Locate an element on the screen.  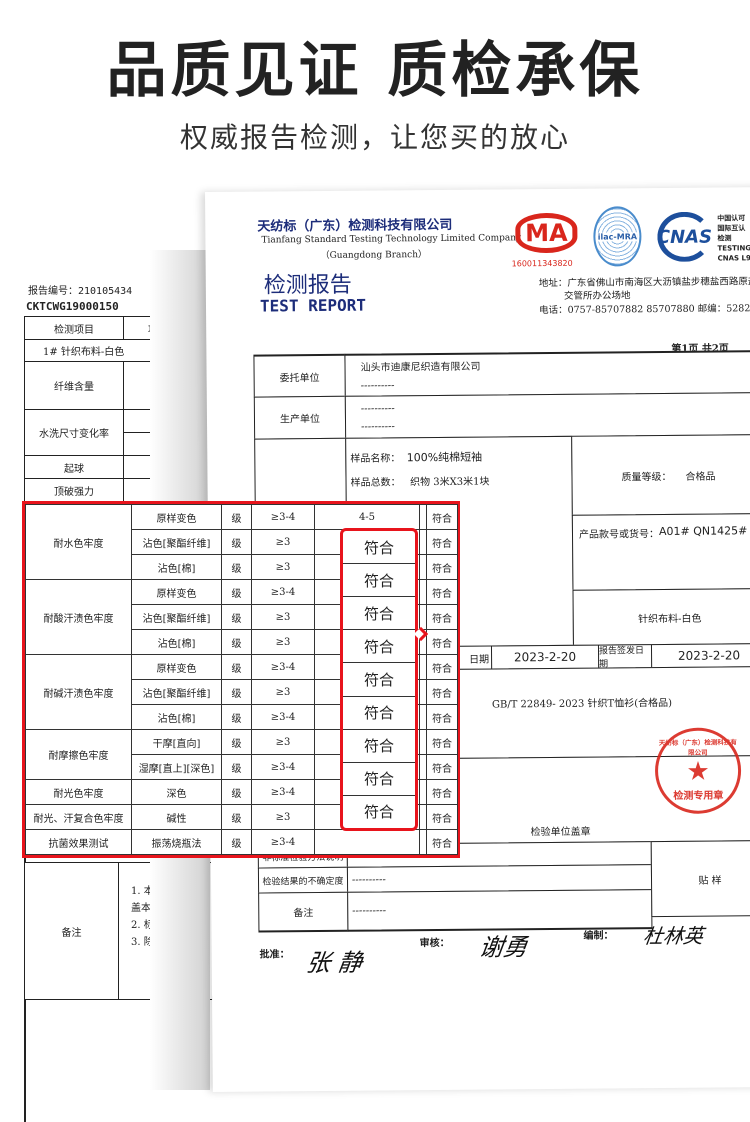
test-subitem: 深色 is located at coordinates (176, 792).